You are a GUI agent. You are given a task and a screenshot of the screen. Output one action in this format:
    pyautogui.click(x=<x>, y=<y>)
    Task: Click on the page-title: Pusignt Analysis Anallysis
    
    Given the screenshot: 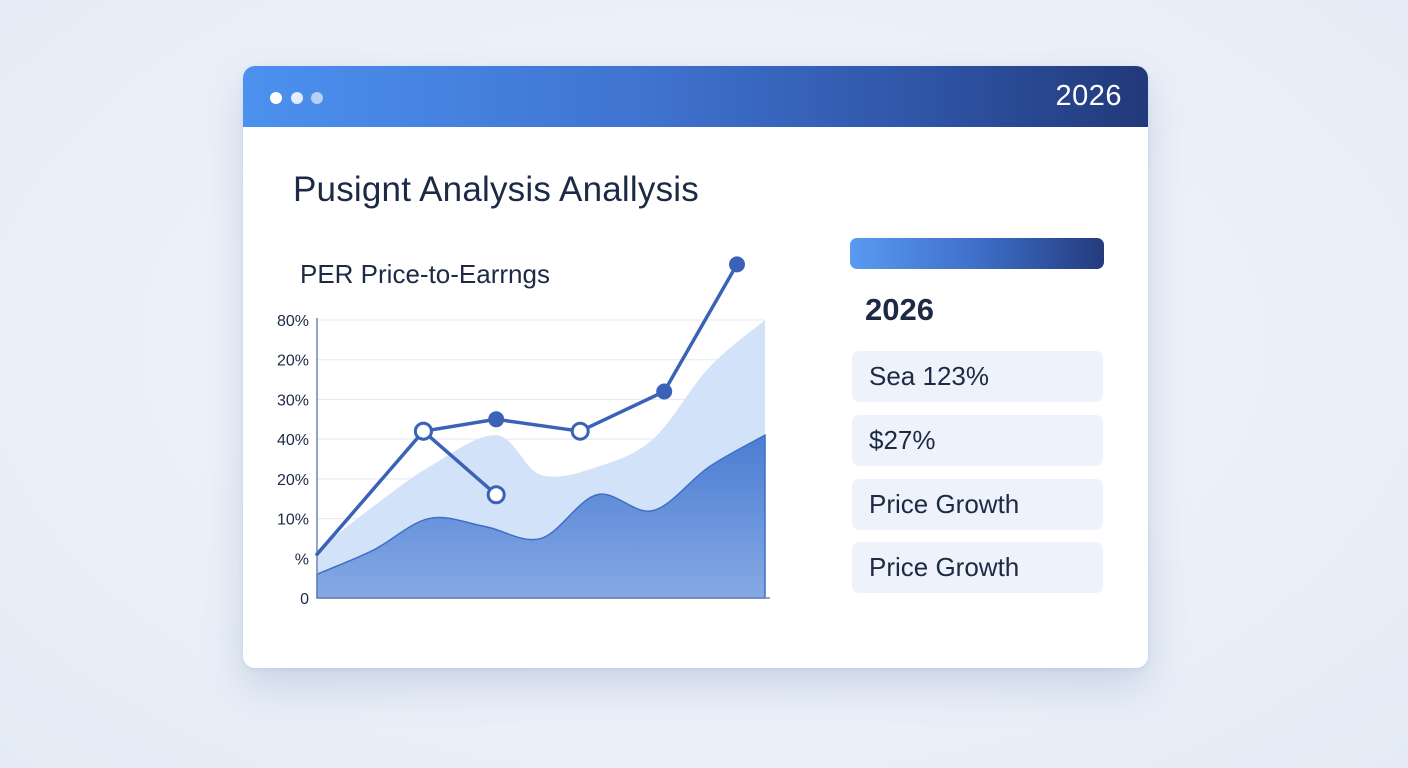 What is the action you would take?
    pyautogui.click(x=496, y=189)
    